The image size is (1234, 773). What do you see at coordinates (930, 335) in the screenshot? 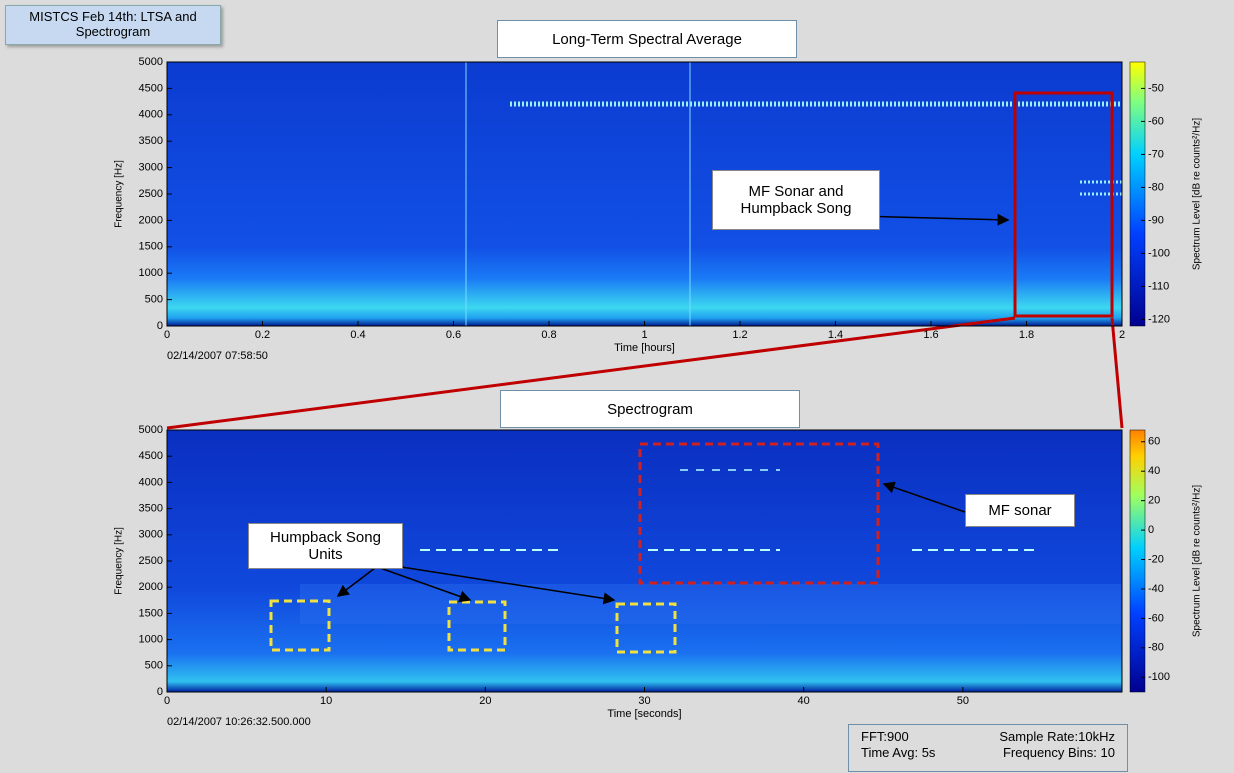
I see `x-tick-label: 1.6` at bounding box center [930, 335].